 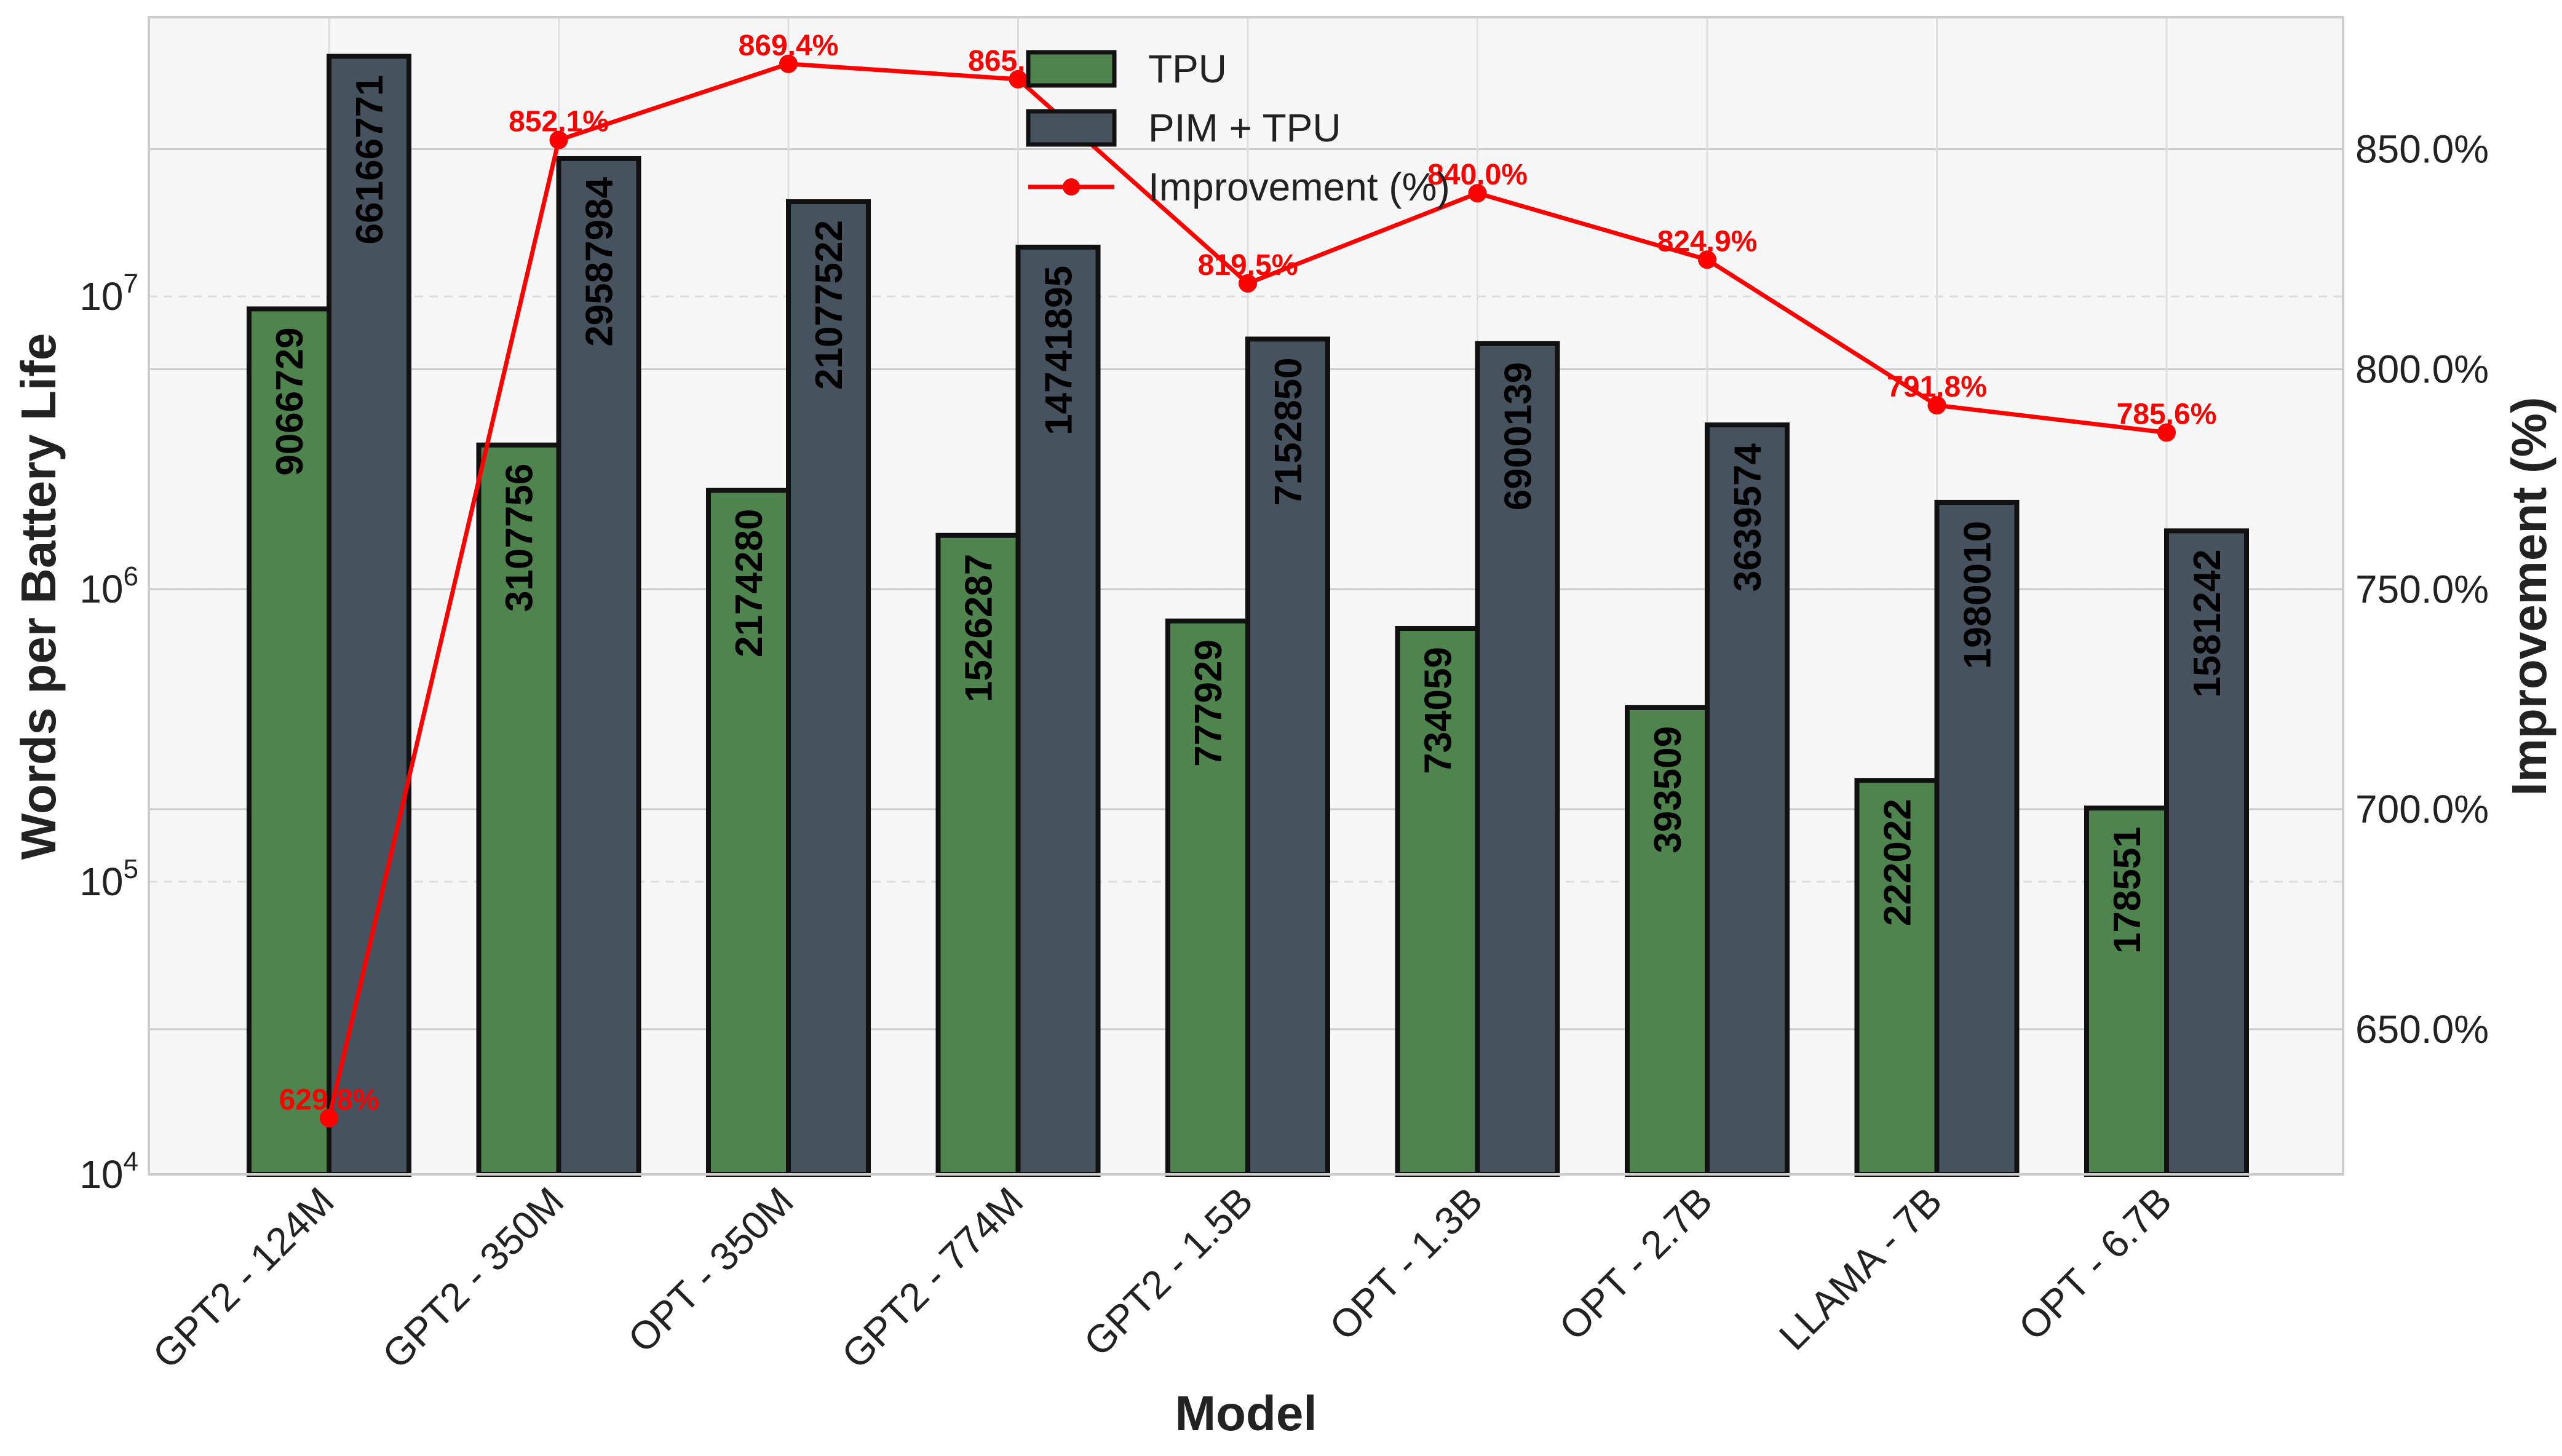 I want to click on bar-value-label: 3639574, so click(x=1748, y=517).